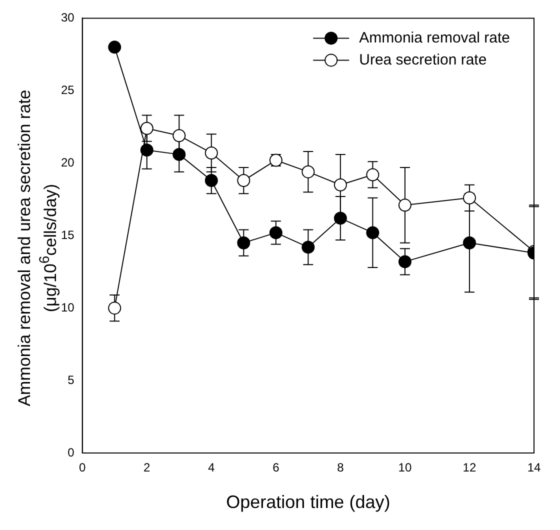 Image resolution: width=560 pixels, height=530 pixels. Describe the element at coordinates (67, 89) in the screenshot. I see `y-tick-label: 25` at that location.